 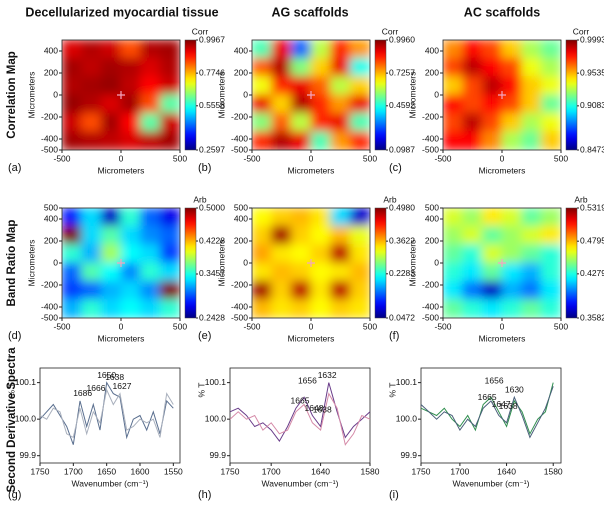 I want to click on y-tick-label: 0, so click(x=436, y=94).